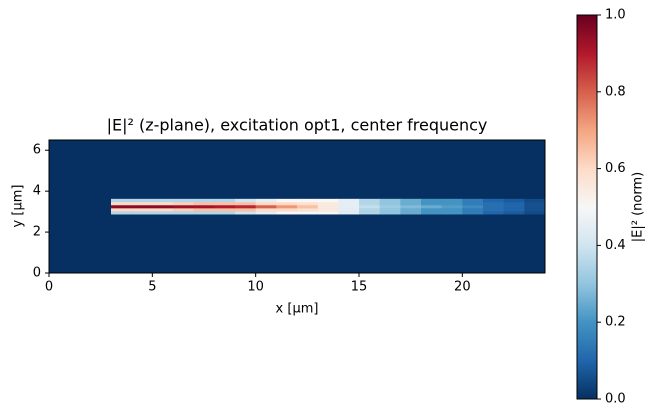 The height and width of the screenshot is (418, 656). I want to click on colorbar, so click(587, 207).